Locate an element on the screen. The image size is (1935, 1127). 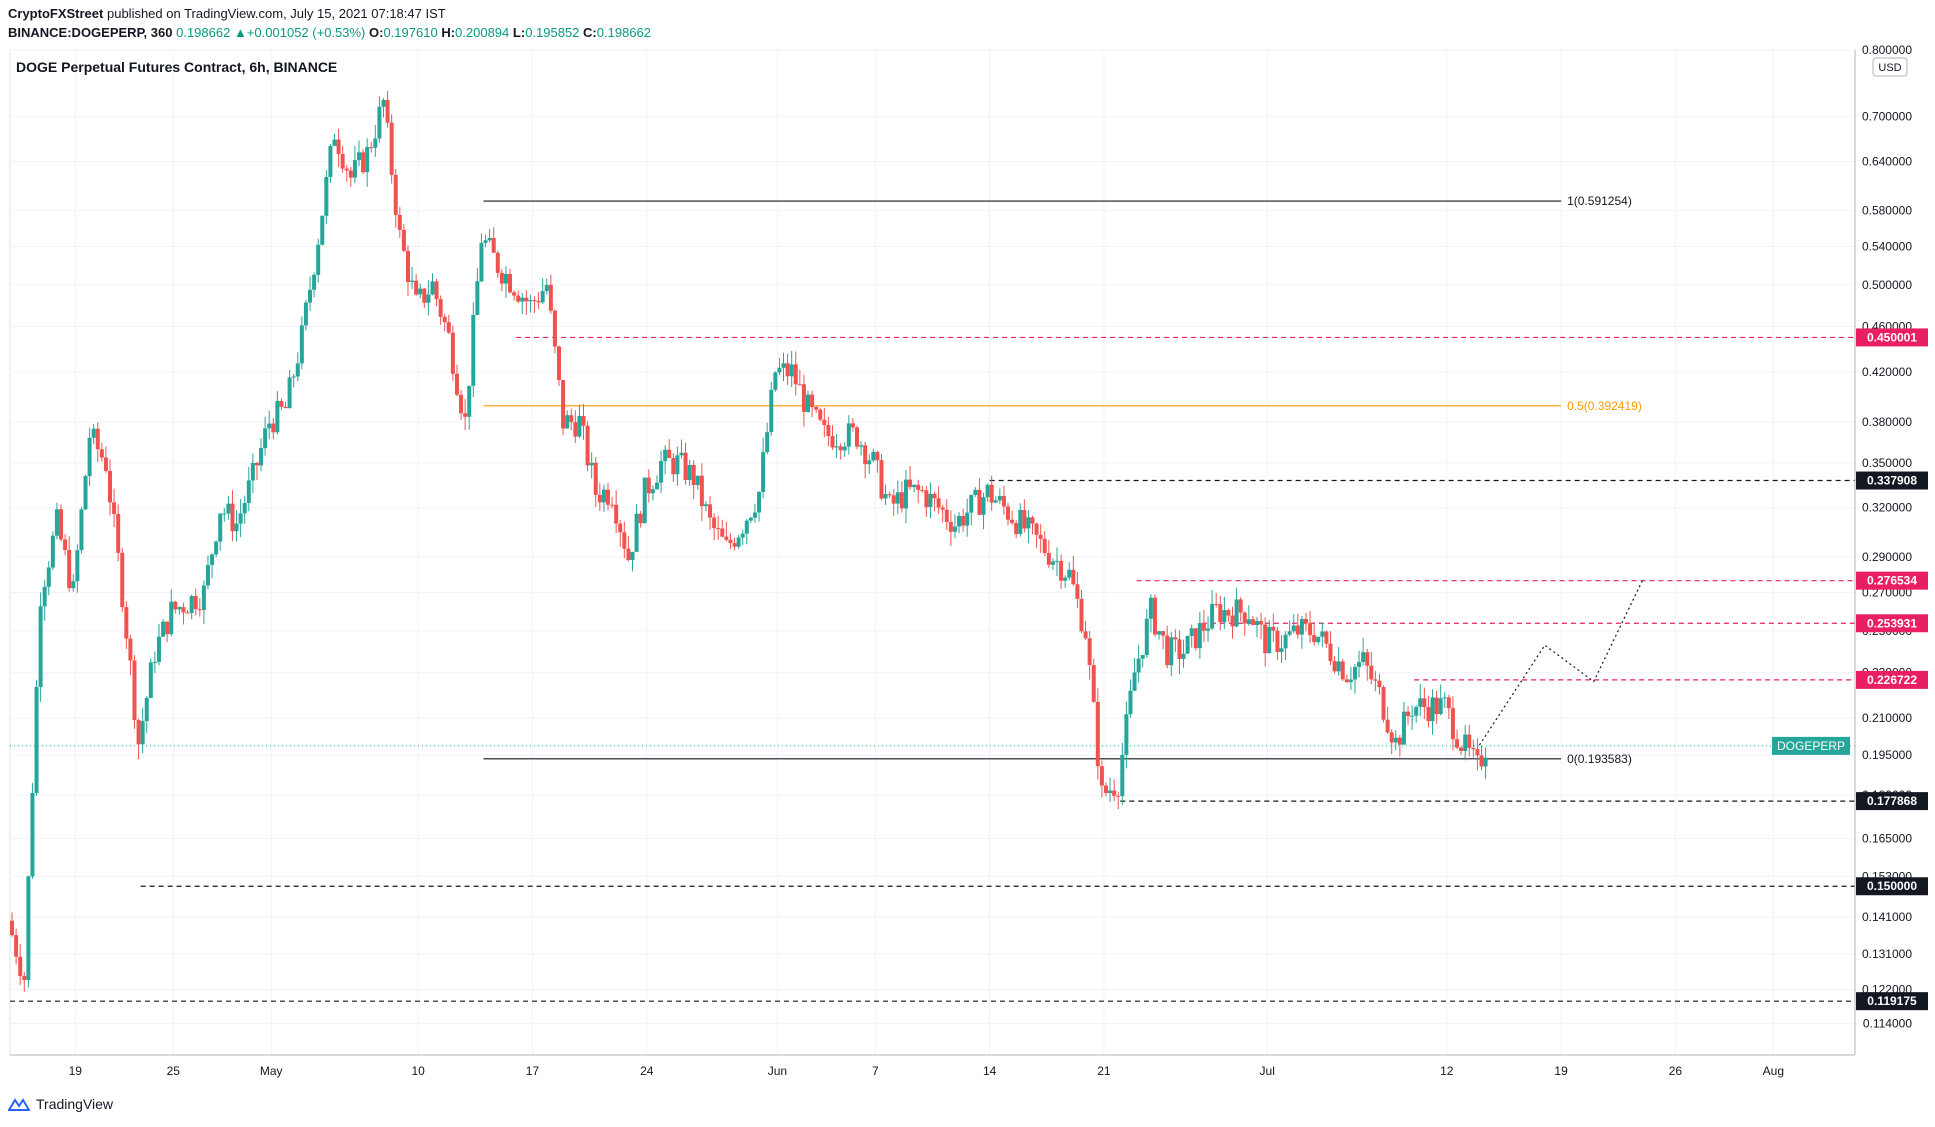
level-tag is located at coordinates (1892, 623).